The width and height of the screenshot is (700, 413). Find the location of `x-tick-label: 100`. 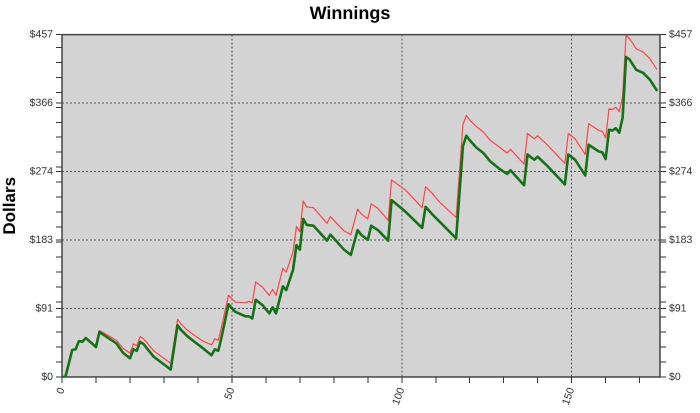

x-tick-label: 100 is located at coordinates (399, 396).